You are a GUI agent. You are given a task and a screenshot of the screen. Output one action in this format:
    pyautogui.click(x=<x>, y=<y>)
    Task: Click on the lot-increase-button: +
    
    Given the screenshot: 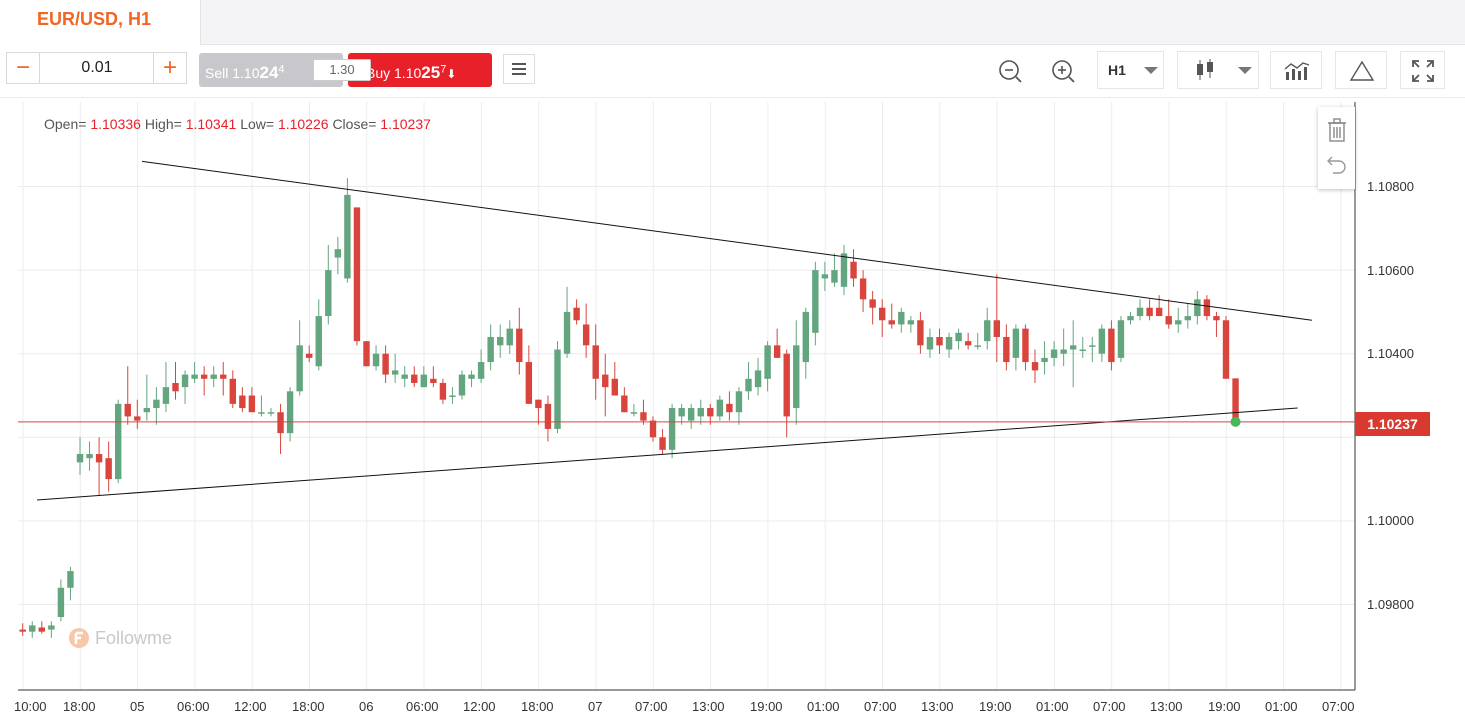 What is the action you would take?
    pyautogui.click(x=169, y=68)
    